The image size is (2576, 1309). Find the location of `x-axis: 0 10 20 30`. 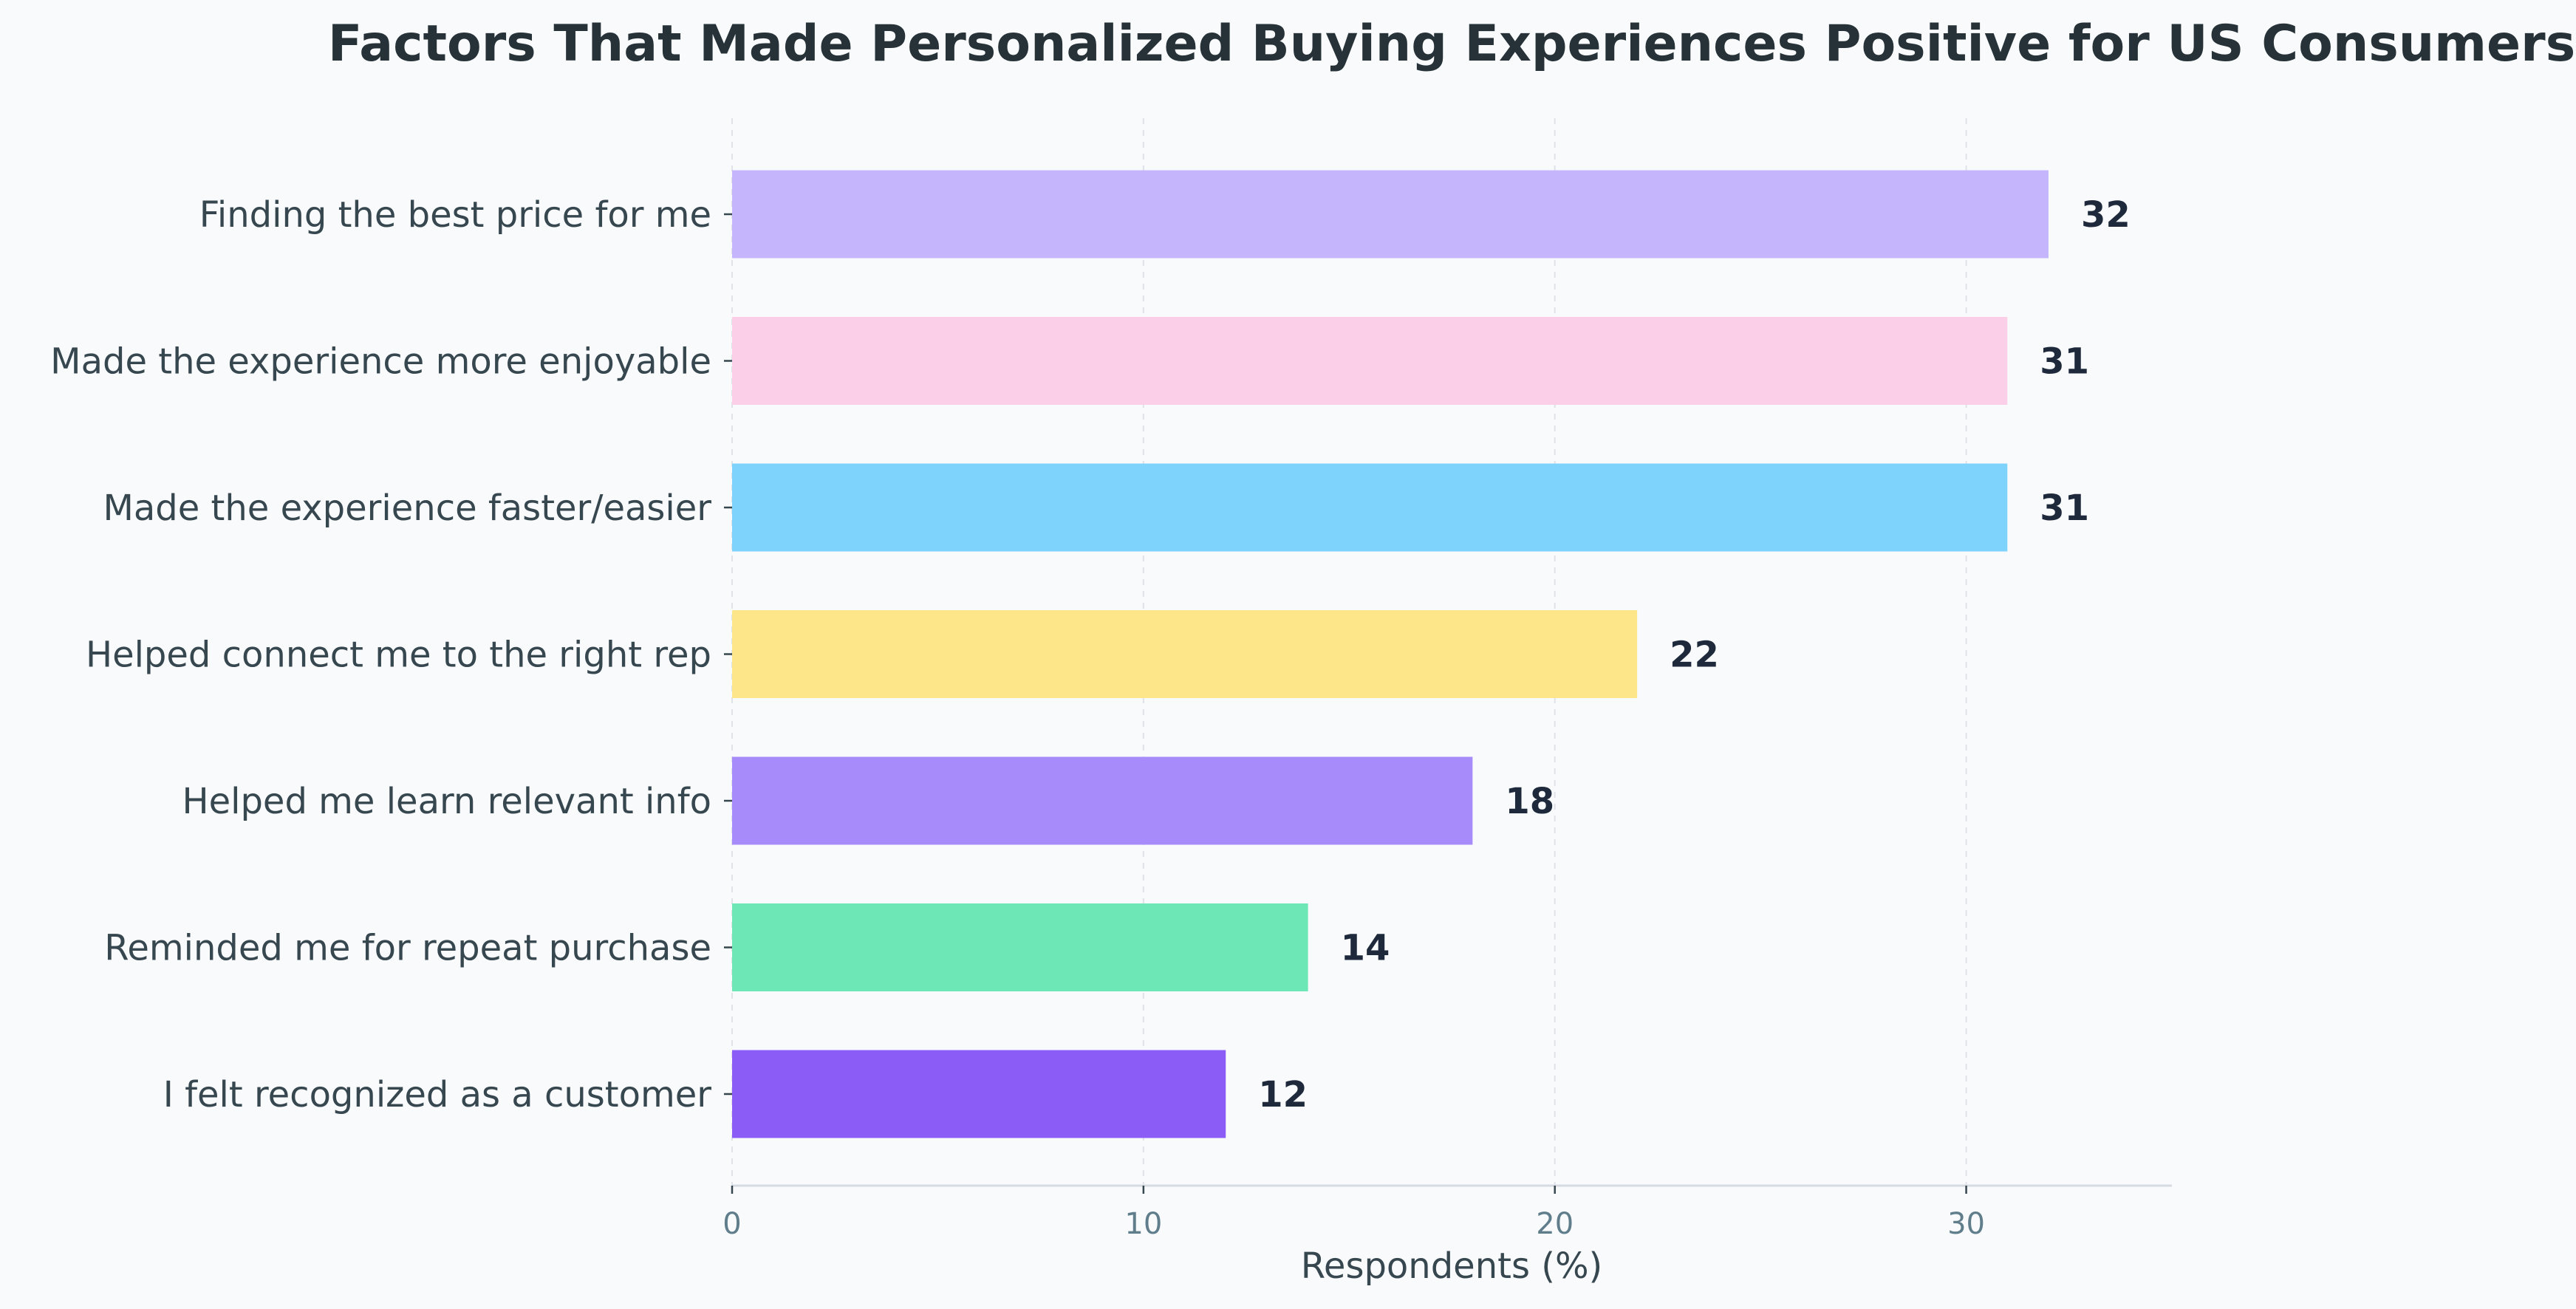

x-axis: 0 10 20 30 is located at coordinates (1447, 1212).